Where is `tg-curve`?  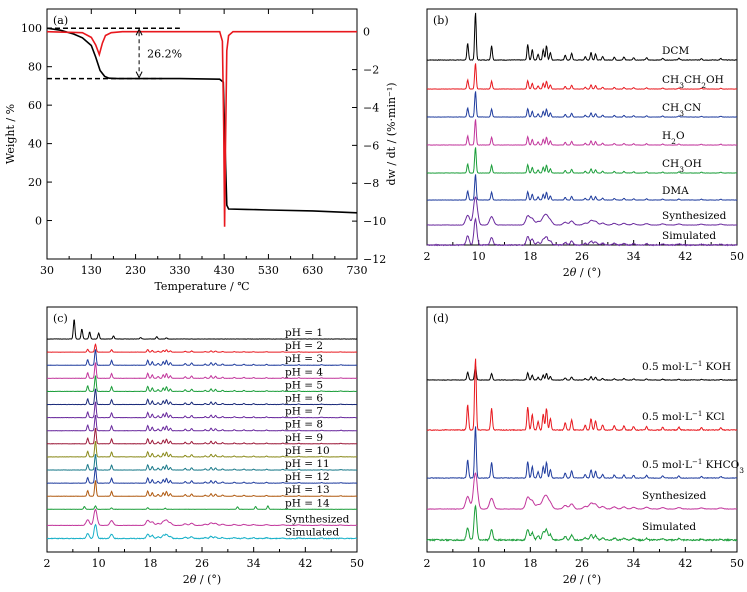 tg-curve is located at coordinates (202, 120).